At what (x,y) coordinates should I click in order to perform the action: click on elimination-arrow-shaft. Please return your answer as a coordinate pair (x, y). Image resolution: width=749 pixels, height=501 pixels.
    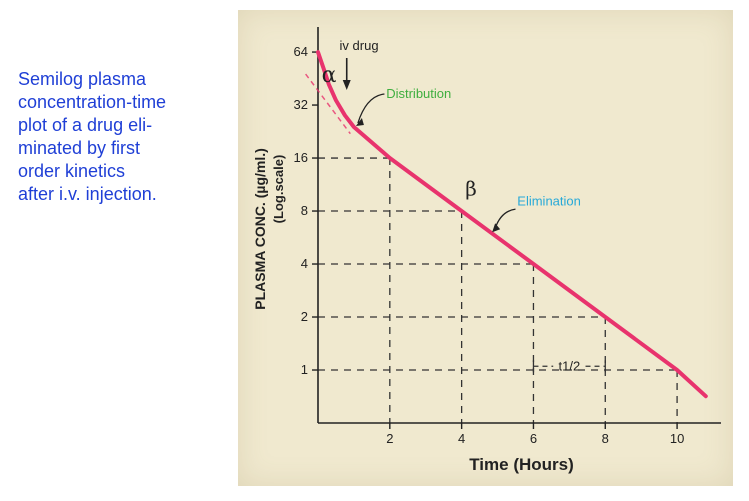
    Looking at the image, I should click on (505, 218).